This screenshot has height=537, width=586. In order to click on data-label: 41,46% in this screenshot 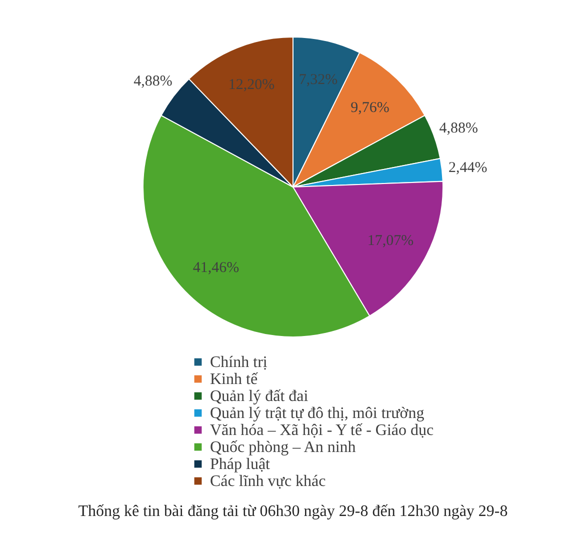, I will do `click(216, 268)`.